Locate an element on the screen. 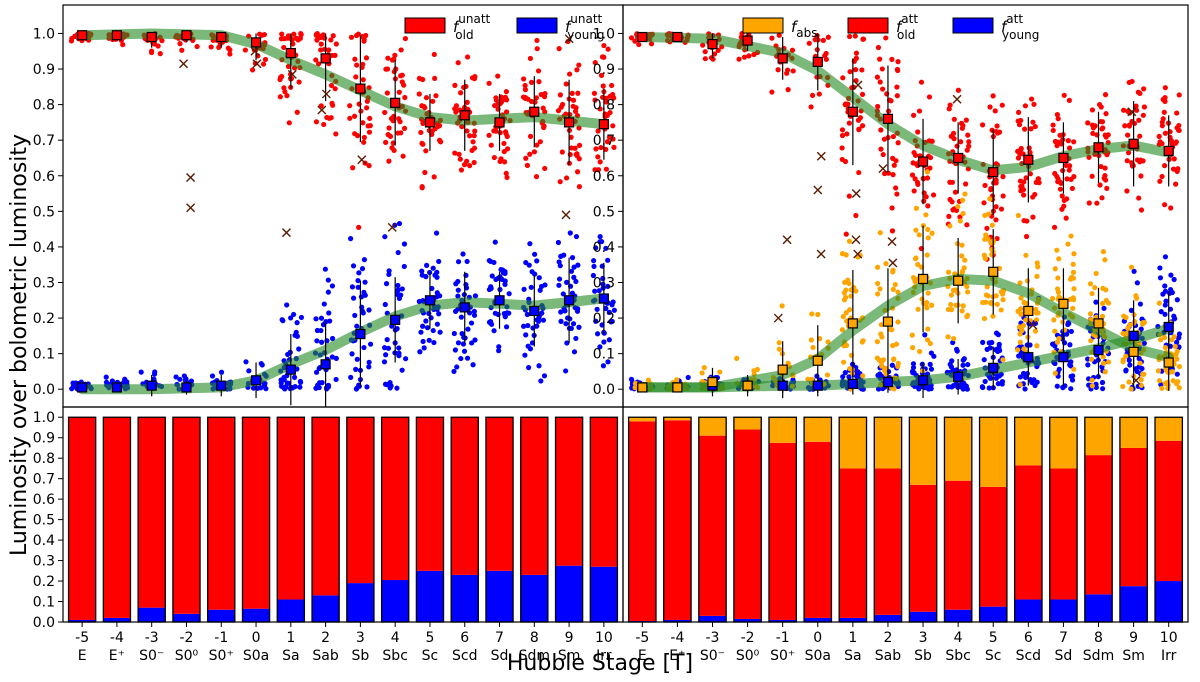  y-tick-label: 1.0 is located at coordinates (44, 34).